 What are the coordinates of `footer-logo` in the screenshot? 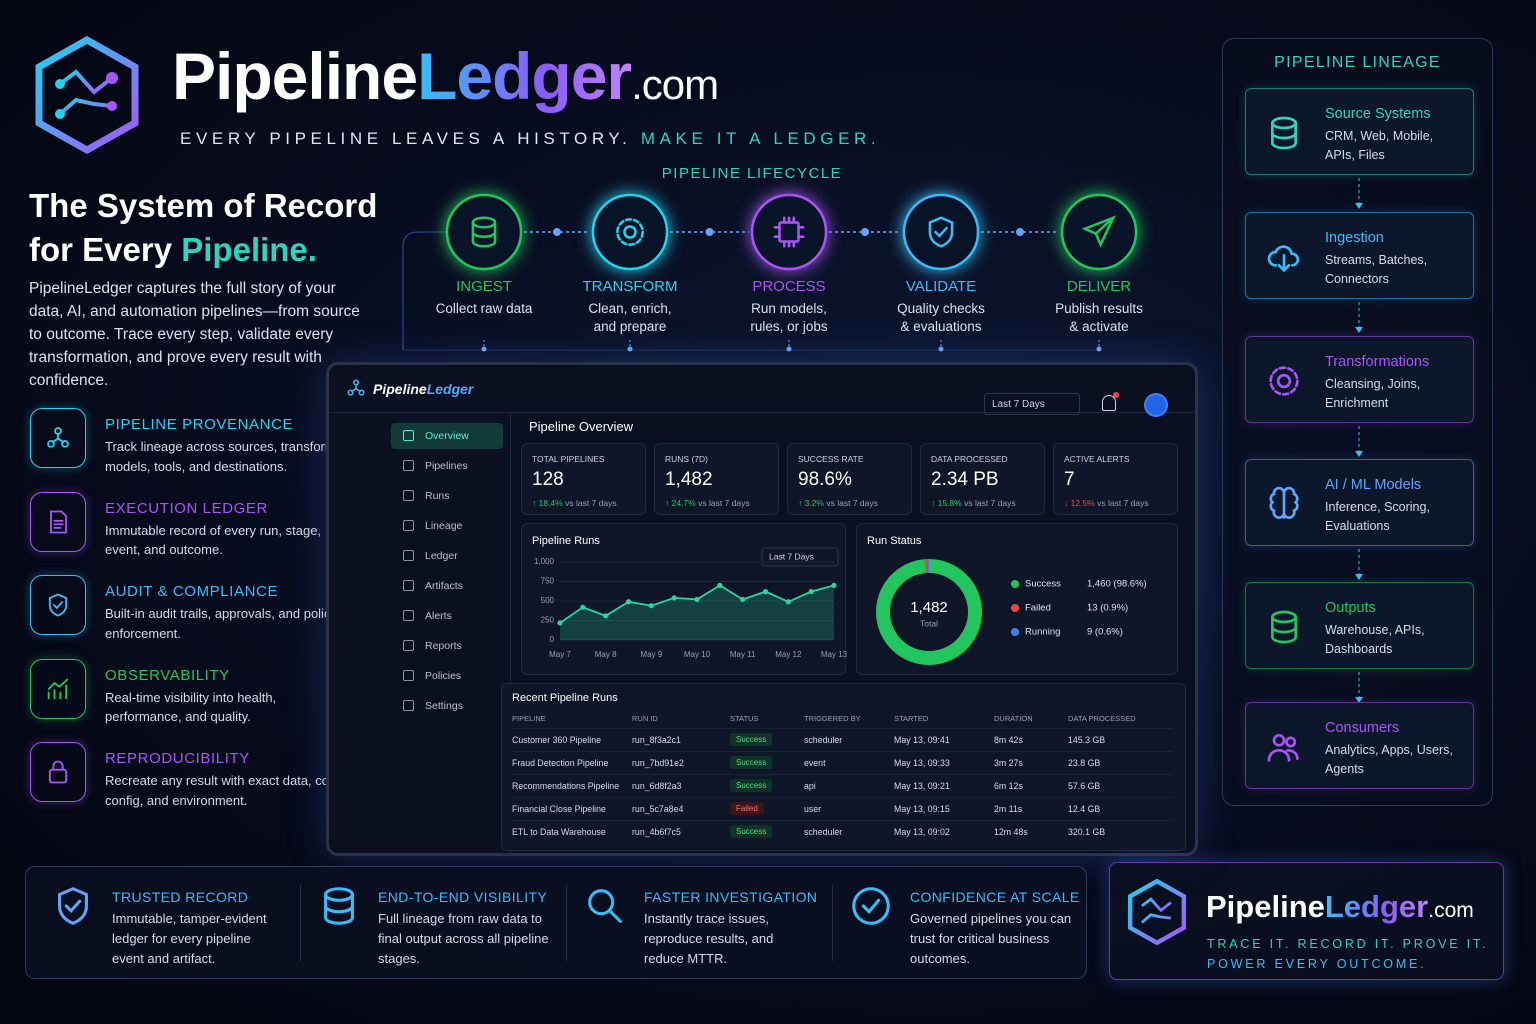 It's located at (1157, 912).